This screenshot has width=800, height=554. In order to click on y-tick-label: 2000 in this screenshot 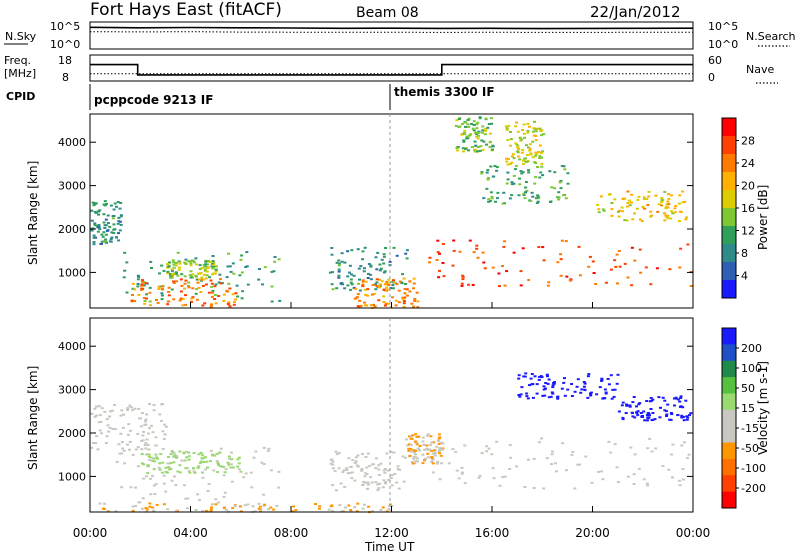, I will do `click(72, 229)`.